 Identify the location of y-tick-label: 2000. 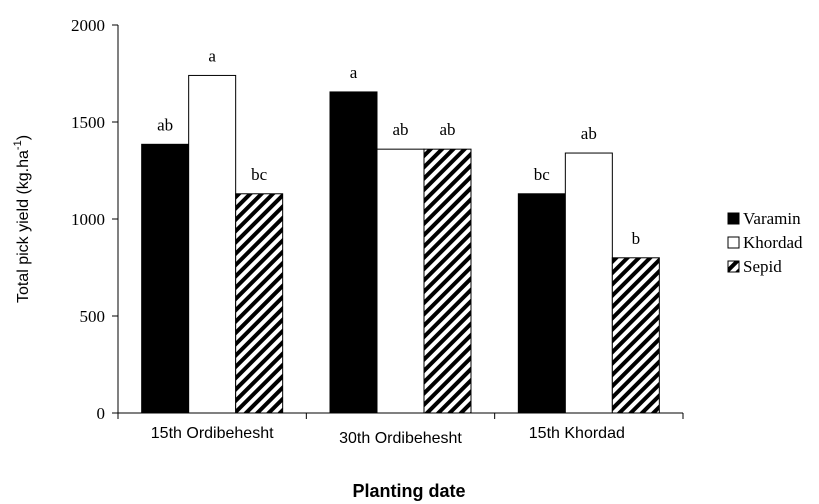
(88, 25).